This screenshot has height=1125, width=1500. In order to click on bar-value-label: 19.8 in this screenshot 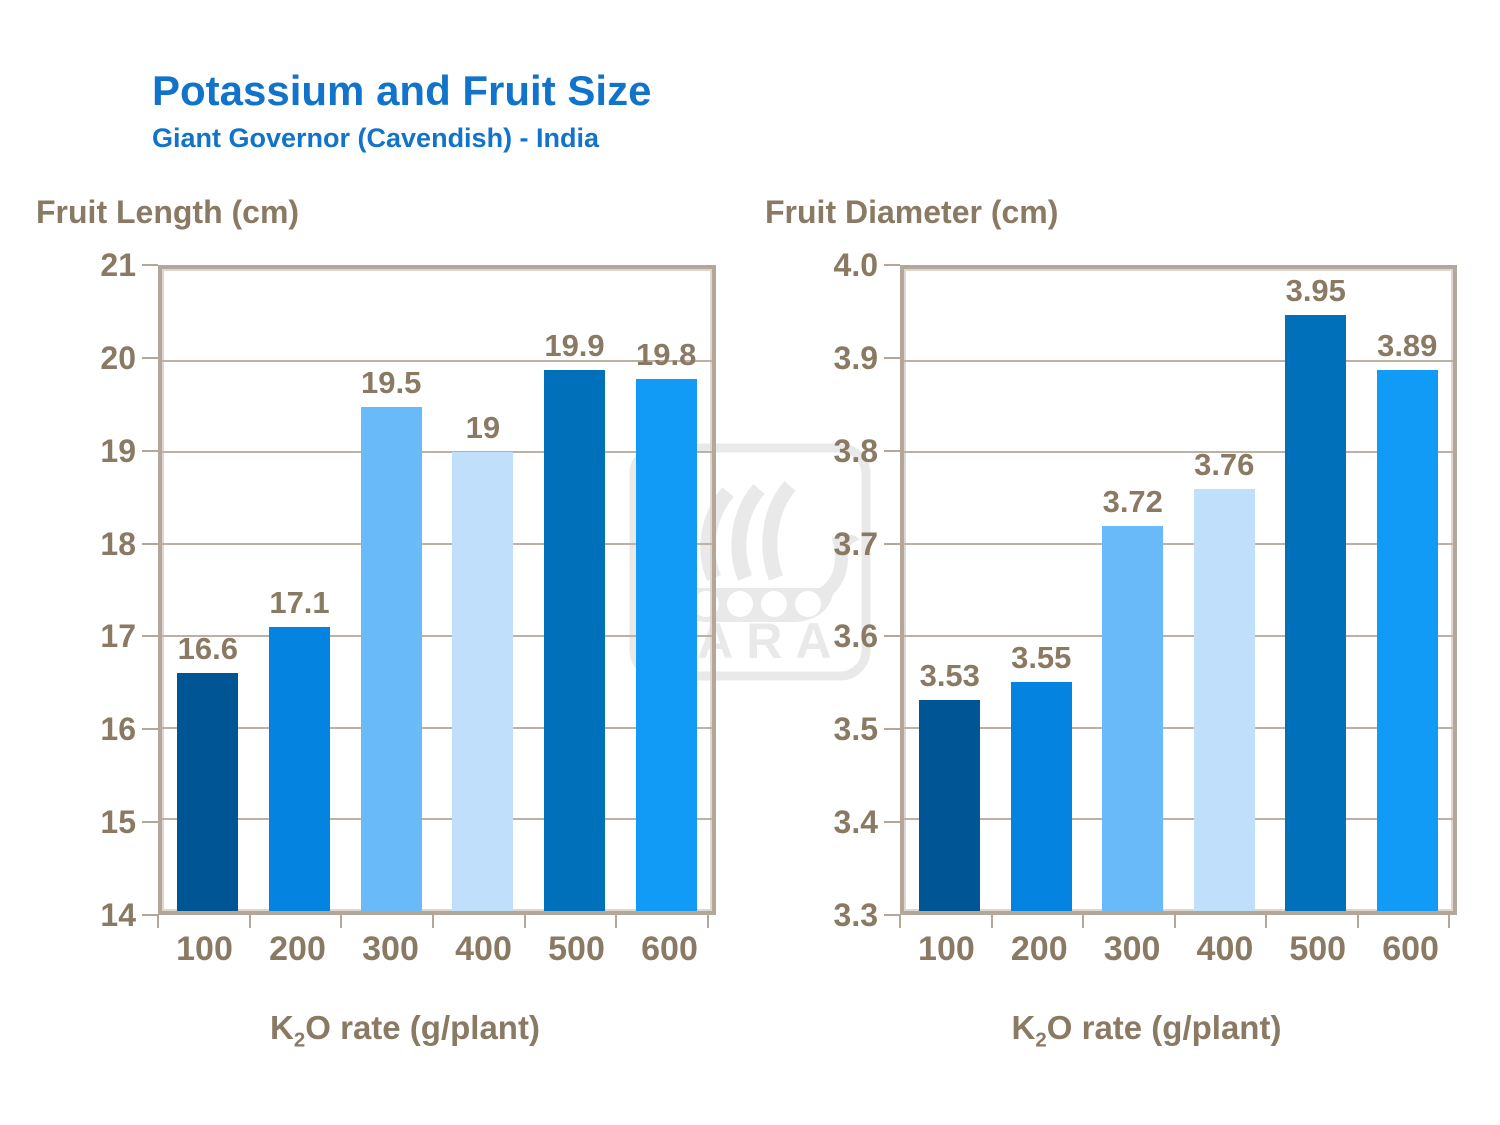, I will do `click(666, 355)`.